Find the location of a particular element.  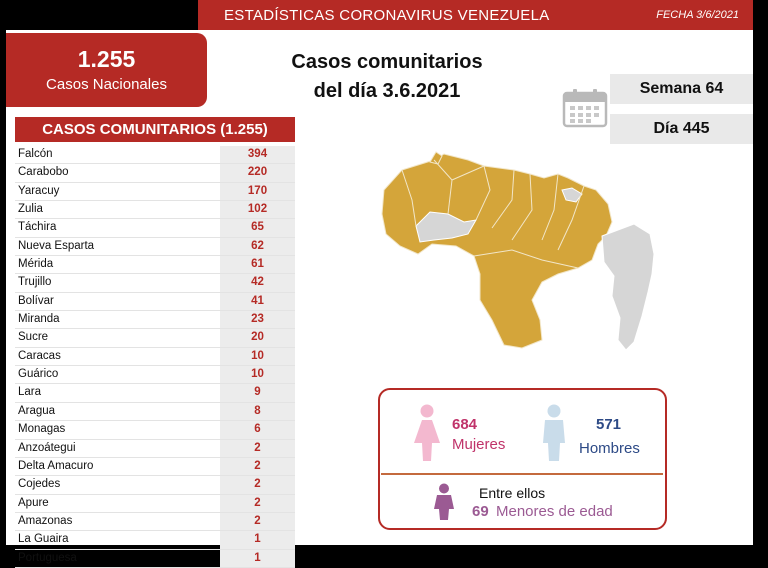

week-box: Semana 64 is located at coordinates (681, 89).